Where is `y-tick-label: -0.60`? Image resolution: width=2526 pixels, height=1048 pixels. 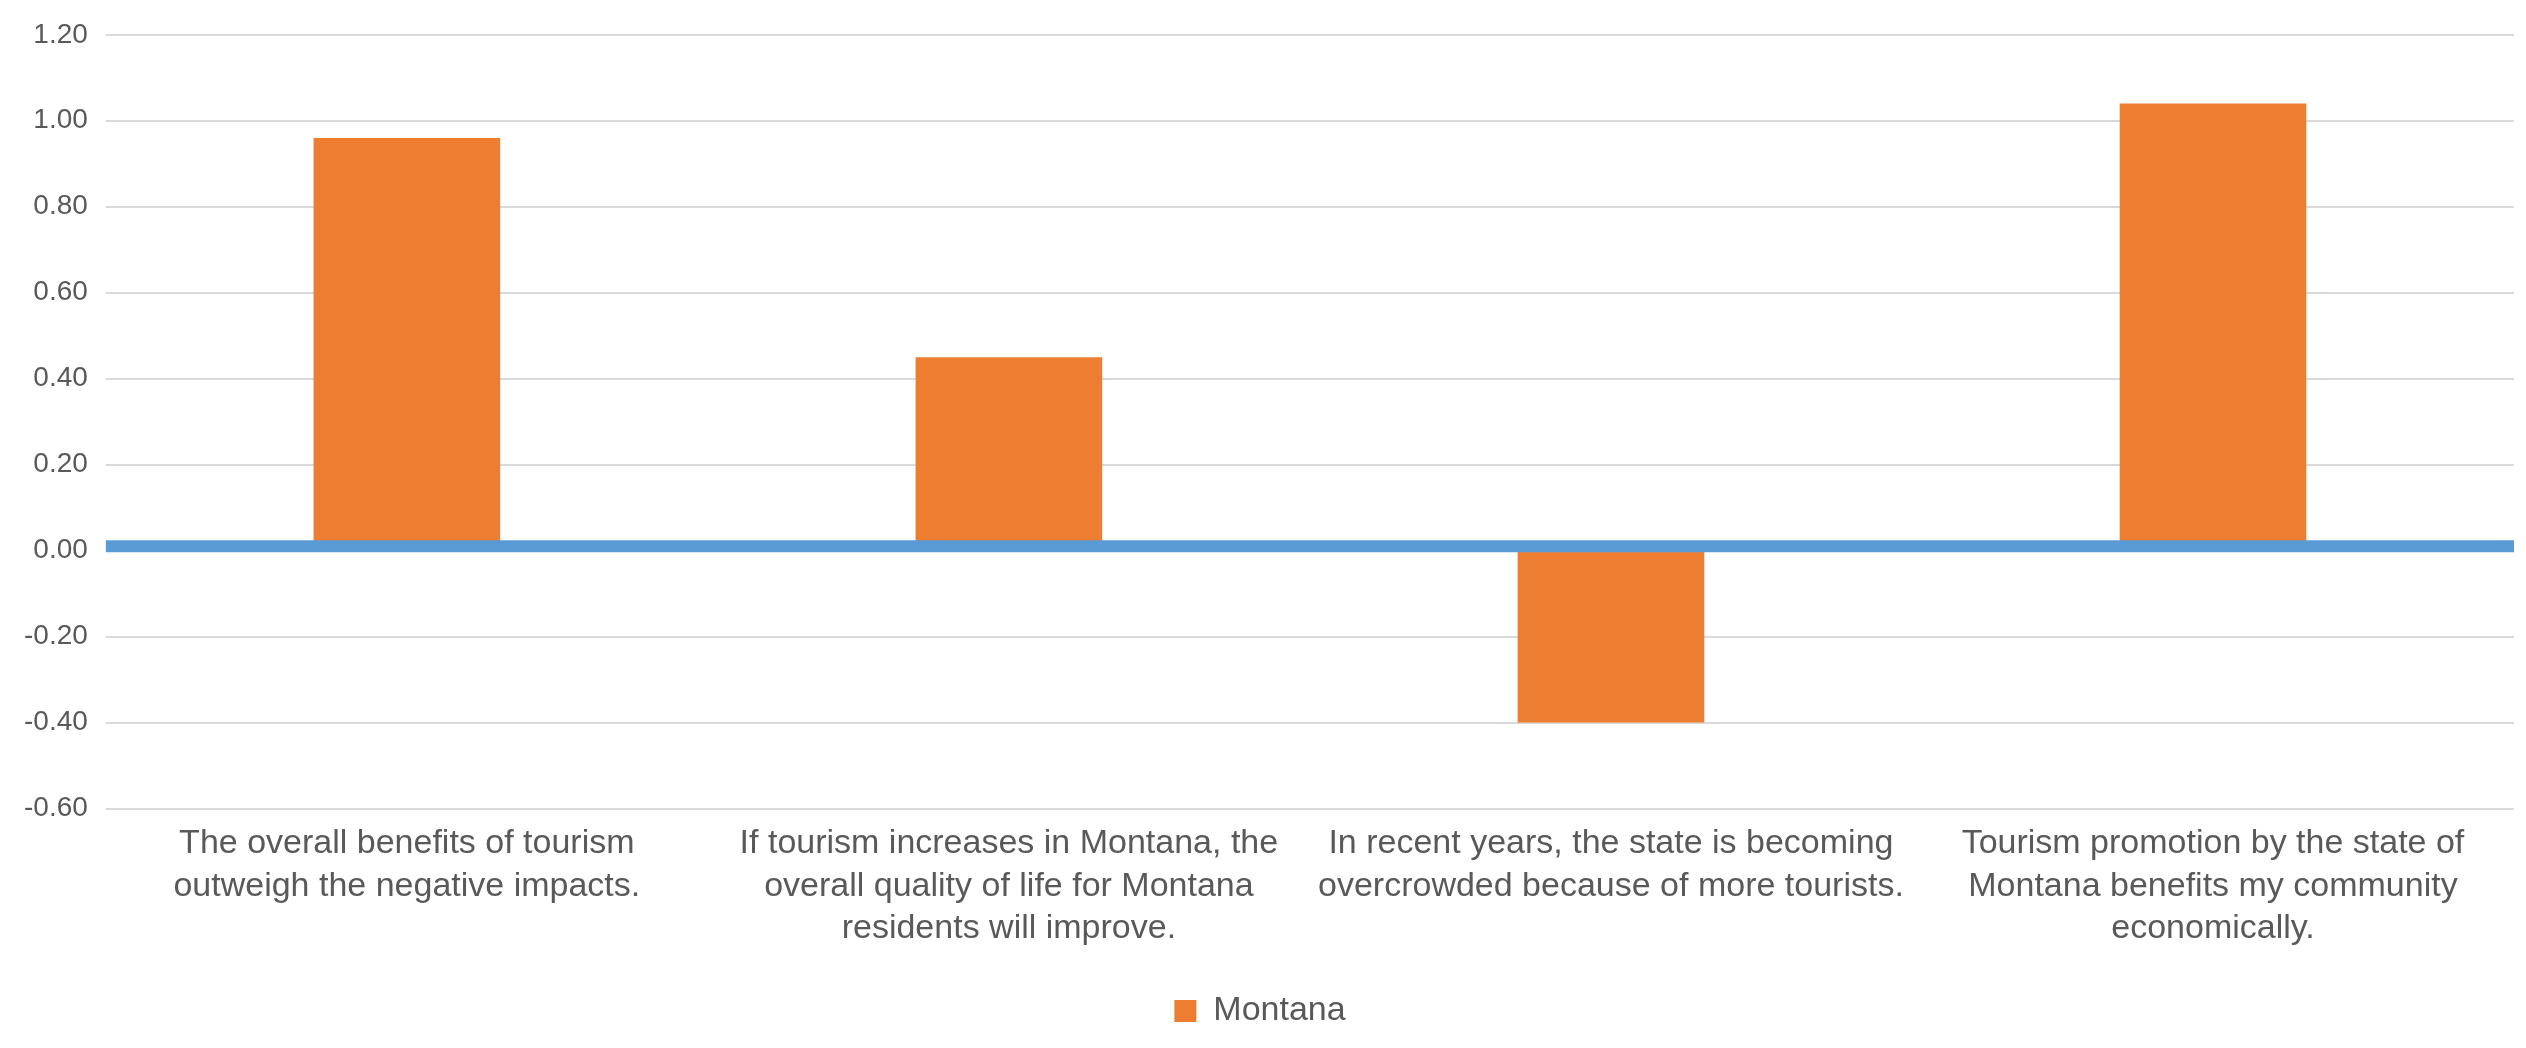 y-tick-label: -0.60 is located at coordinates (55, 807).